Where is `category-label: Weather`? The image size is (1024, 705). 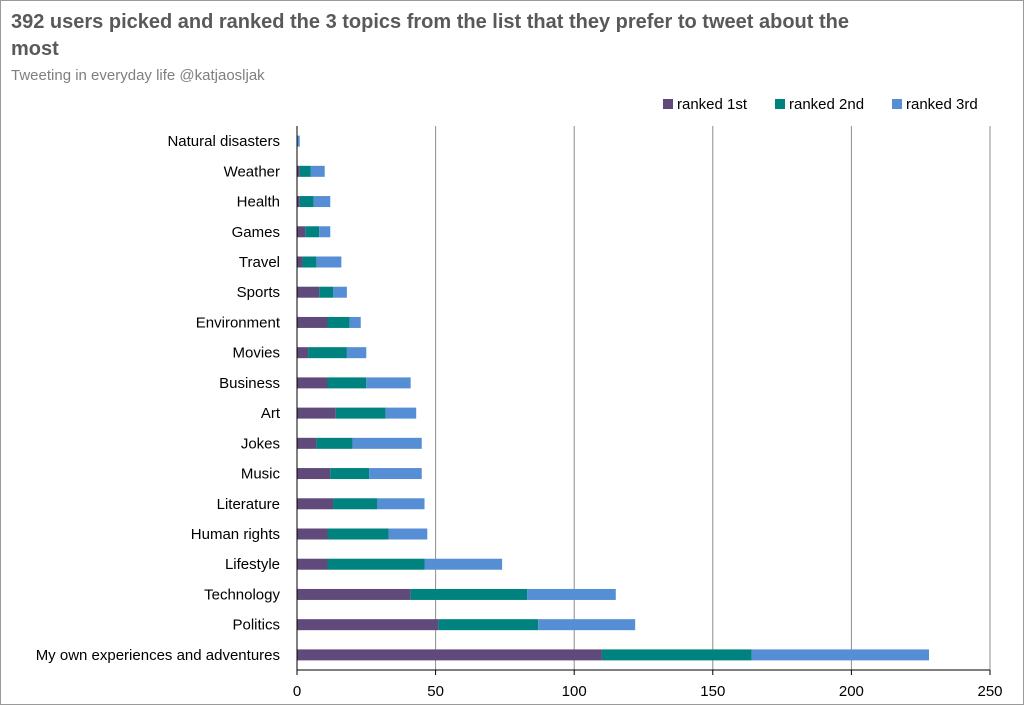
category-label: Weather is located at coordinates (252, 171).